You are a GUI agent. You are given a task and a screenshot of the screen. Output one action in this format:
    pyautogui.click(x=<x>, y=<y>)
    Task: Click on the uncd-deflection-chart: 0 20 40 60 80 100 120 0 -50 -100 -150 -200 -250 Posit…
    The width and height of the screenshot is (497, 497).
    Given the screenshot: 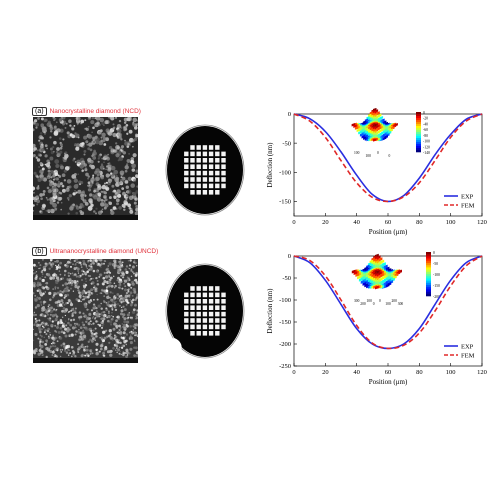 What is the action you would take?
    pyautogui.click(x=376, y=318)
    